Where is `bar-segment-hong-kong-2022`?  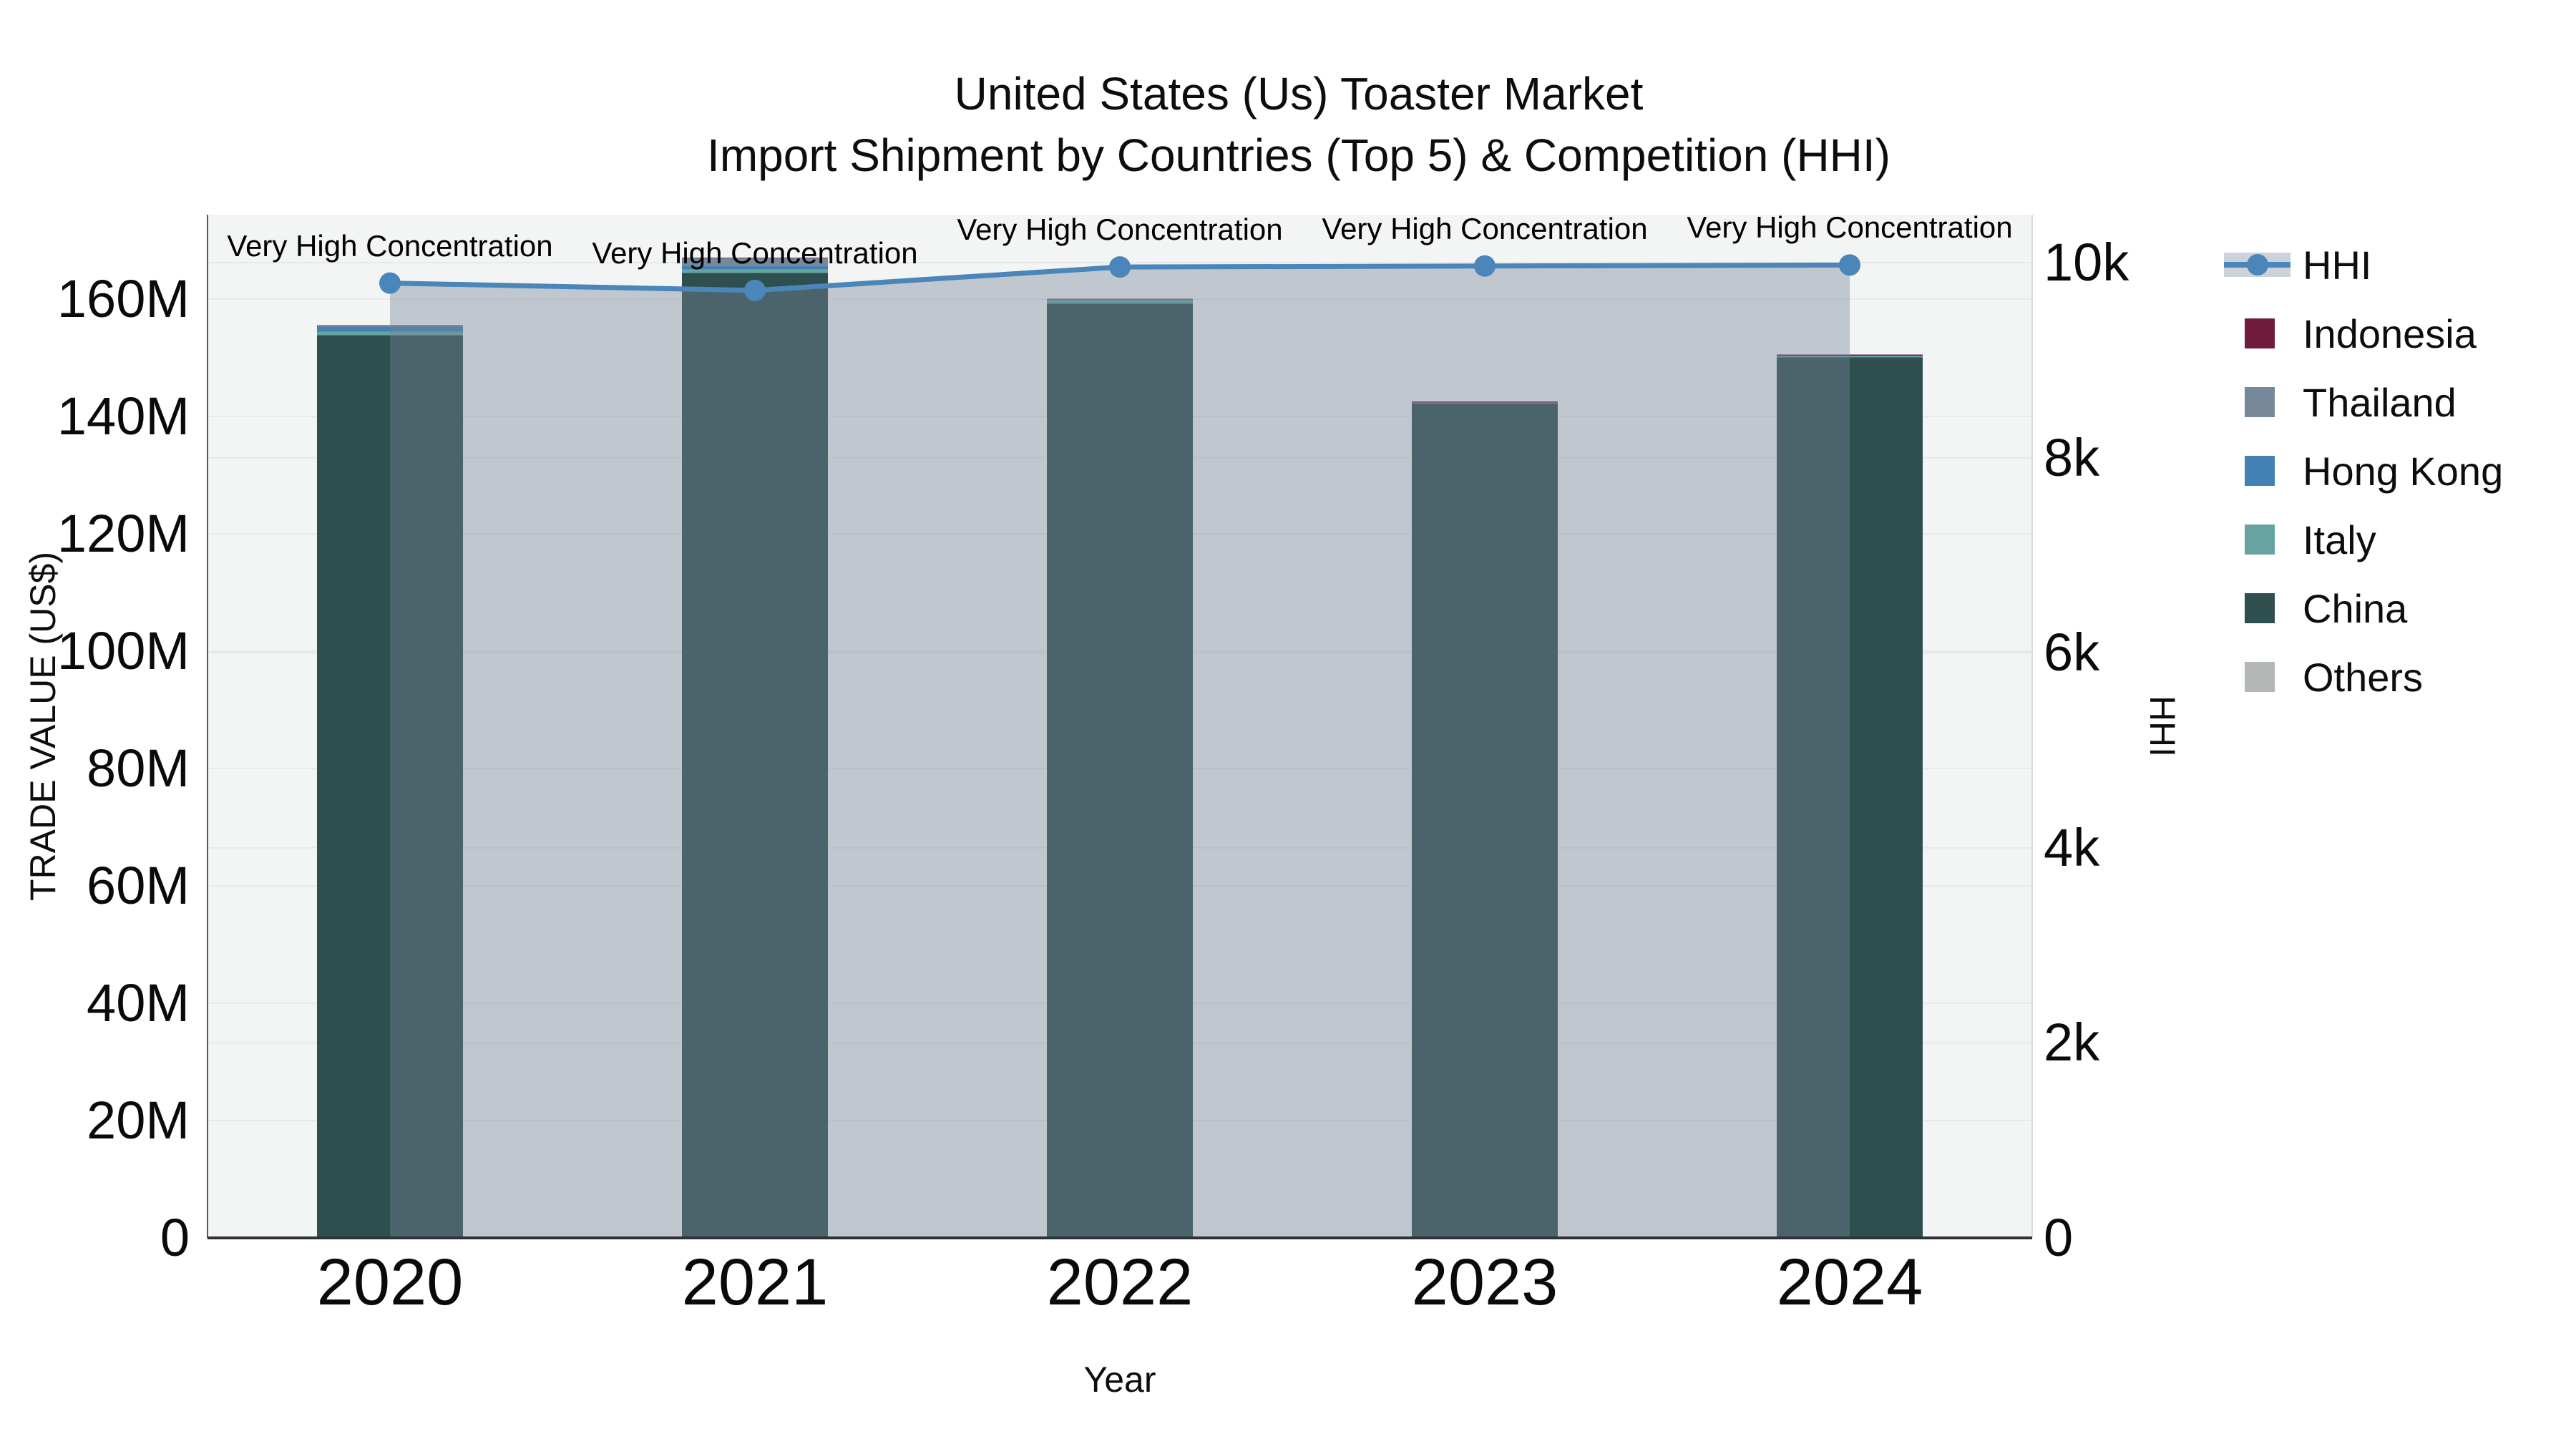
bar-segment-hong-kong-2022 is located at coordinates (1120, 300).